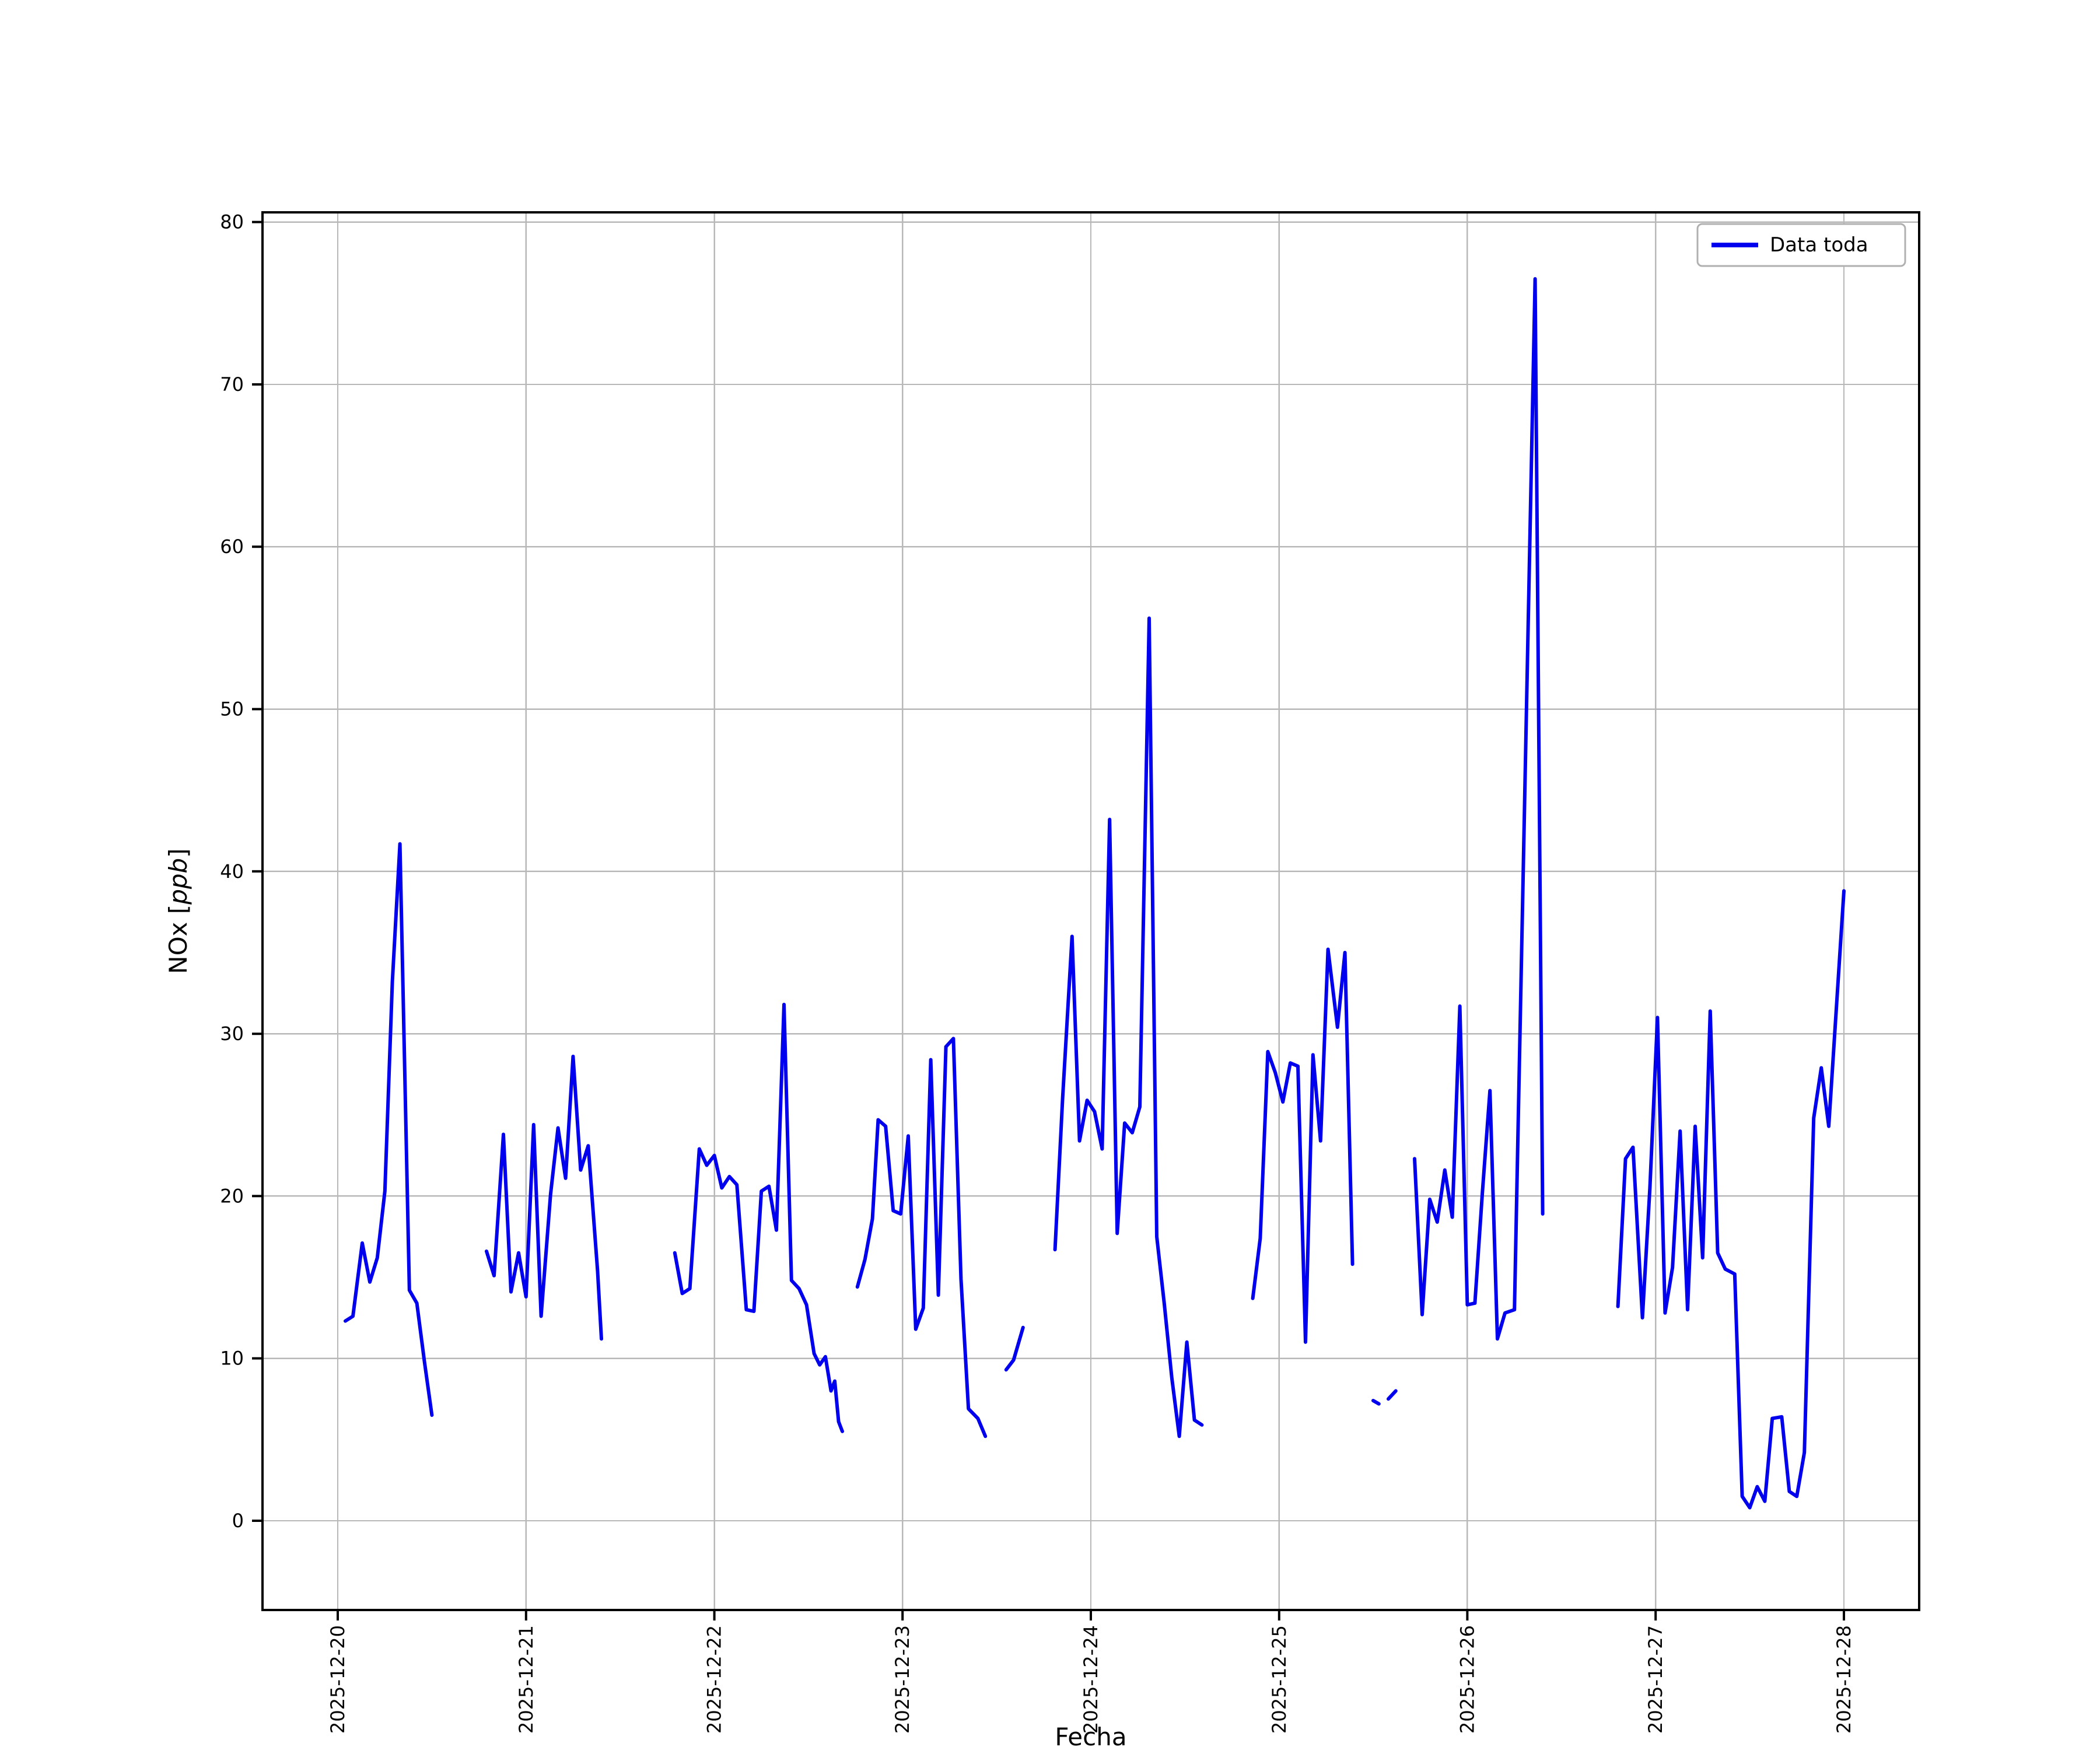 The width and height of the screenshot is (2100, 1750). What do you see at coordinates (232, 1359) in the screenshot?
I see `y-tick-label: 10` at bounding box center [232, 1359].